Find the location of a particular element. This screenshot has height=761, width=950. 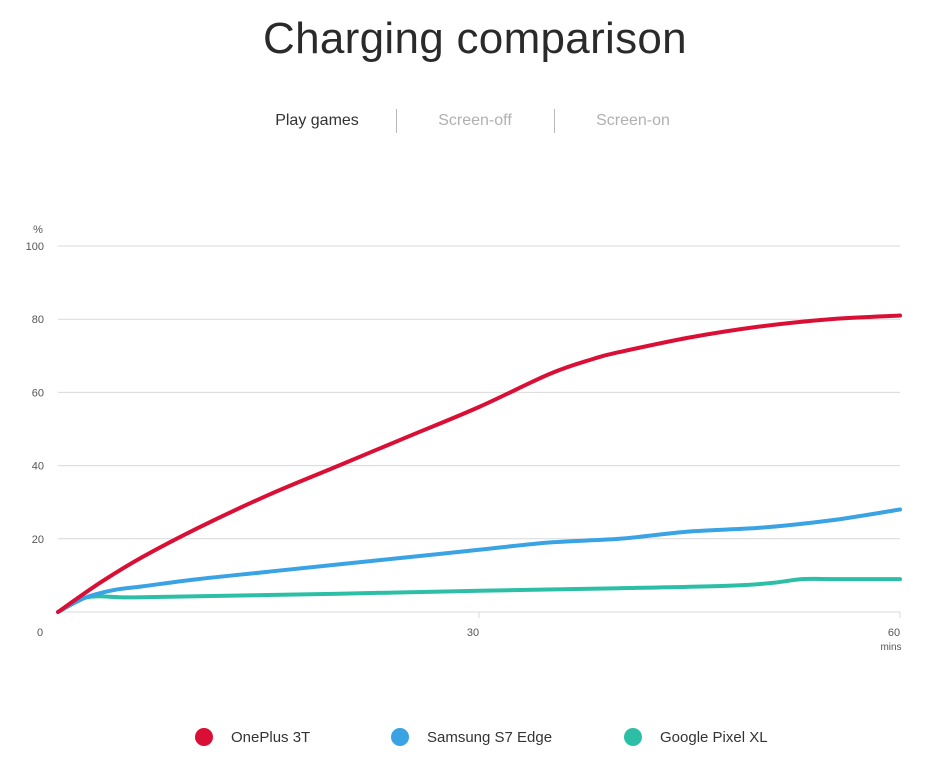

mode-tabs: Play games Screen-off Screen-on is located at coordinates (475, 121).